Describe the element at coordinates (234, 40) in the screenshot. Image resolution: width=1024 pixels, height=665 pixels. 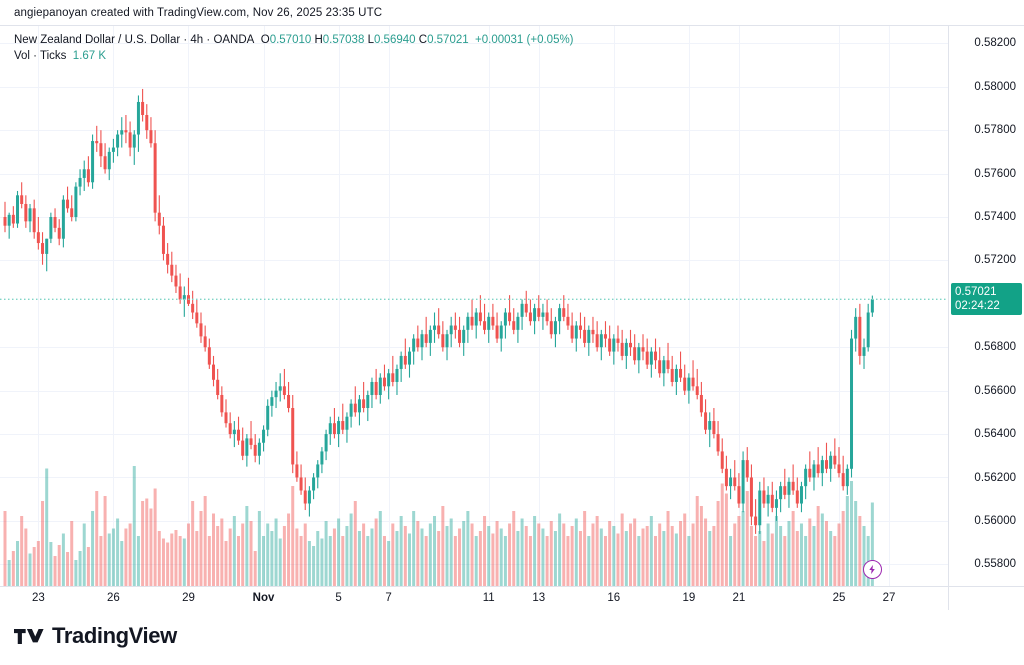
I see `legend-exchange: OANDA` at that location.